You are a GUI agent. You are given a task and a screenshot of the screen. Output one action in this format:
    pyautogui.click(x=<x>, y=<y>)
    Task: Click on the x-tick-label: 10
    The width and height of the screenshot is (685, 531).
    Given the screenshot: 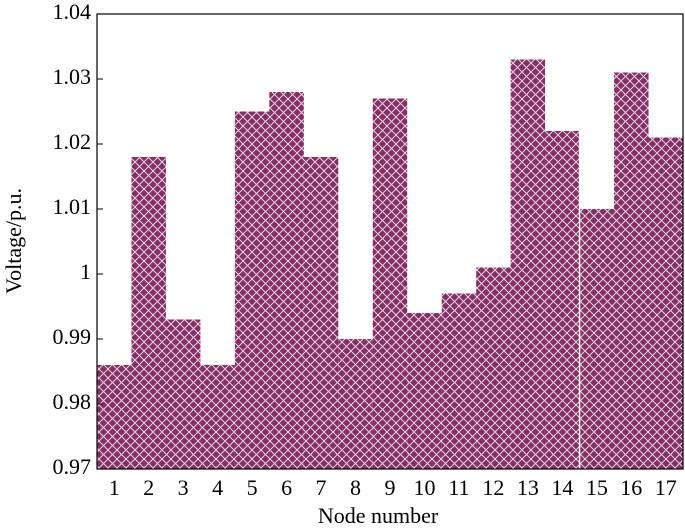 What is the action you would take?
    pyautogui.click(x=424, y=487)
    